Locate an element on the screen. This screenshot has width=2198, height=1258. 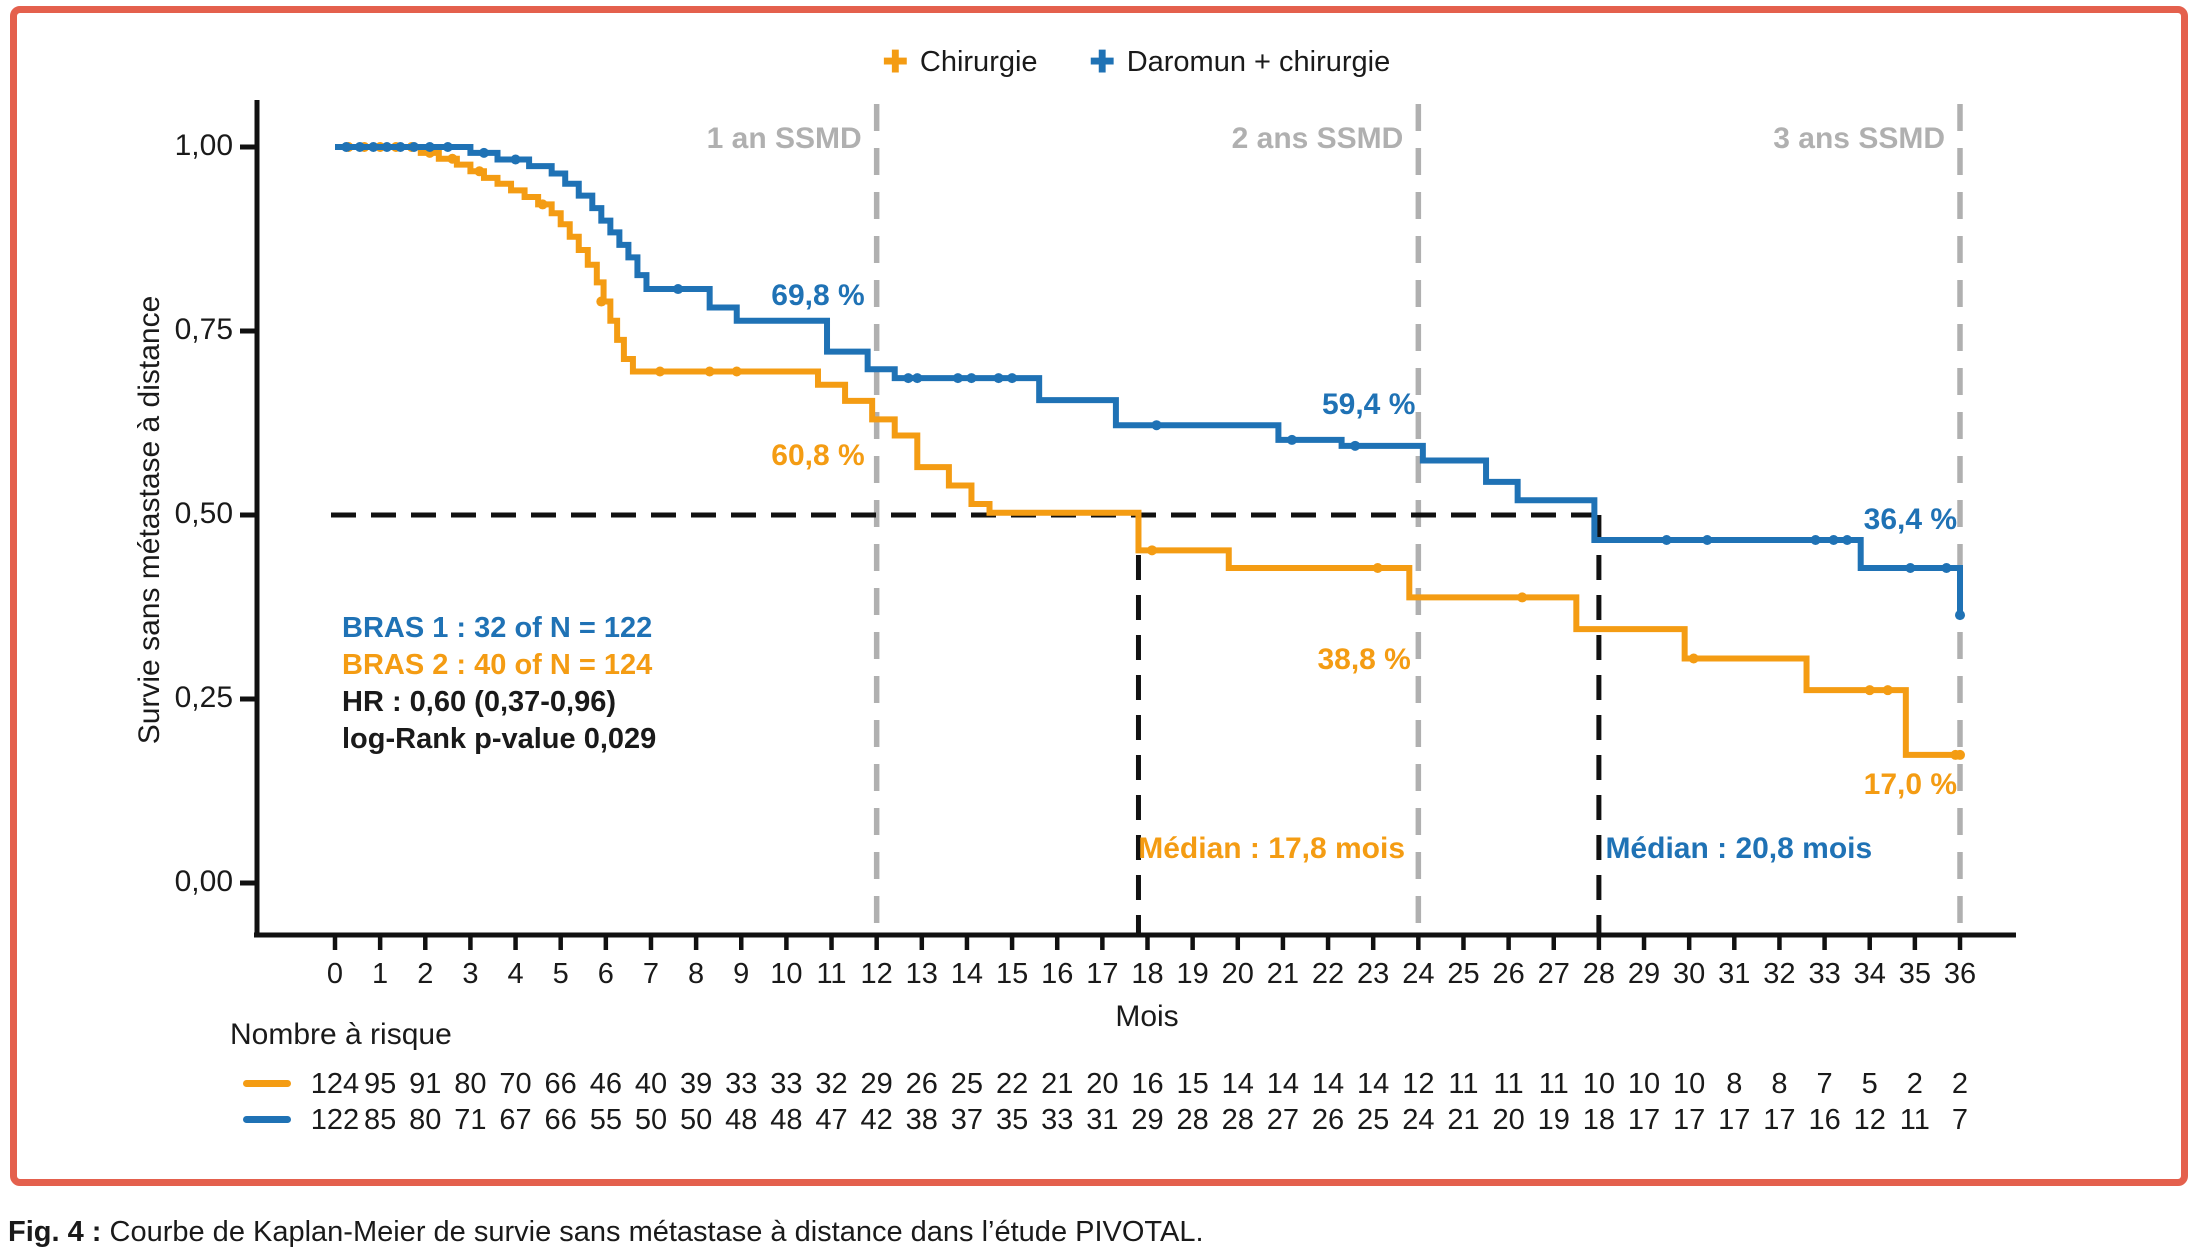
risk-count: 95 is located at coordinates (380, 1084).